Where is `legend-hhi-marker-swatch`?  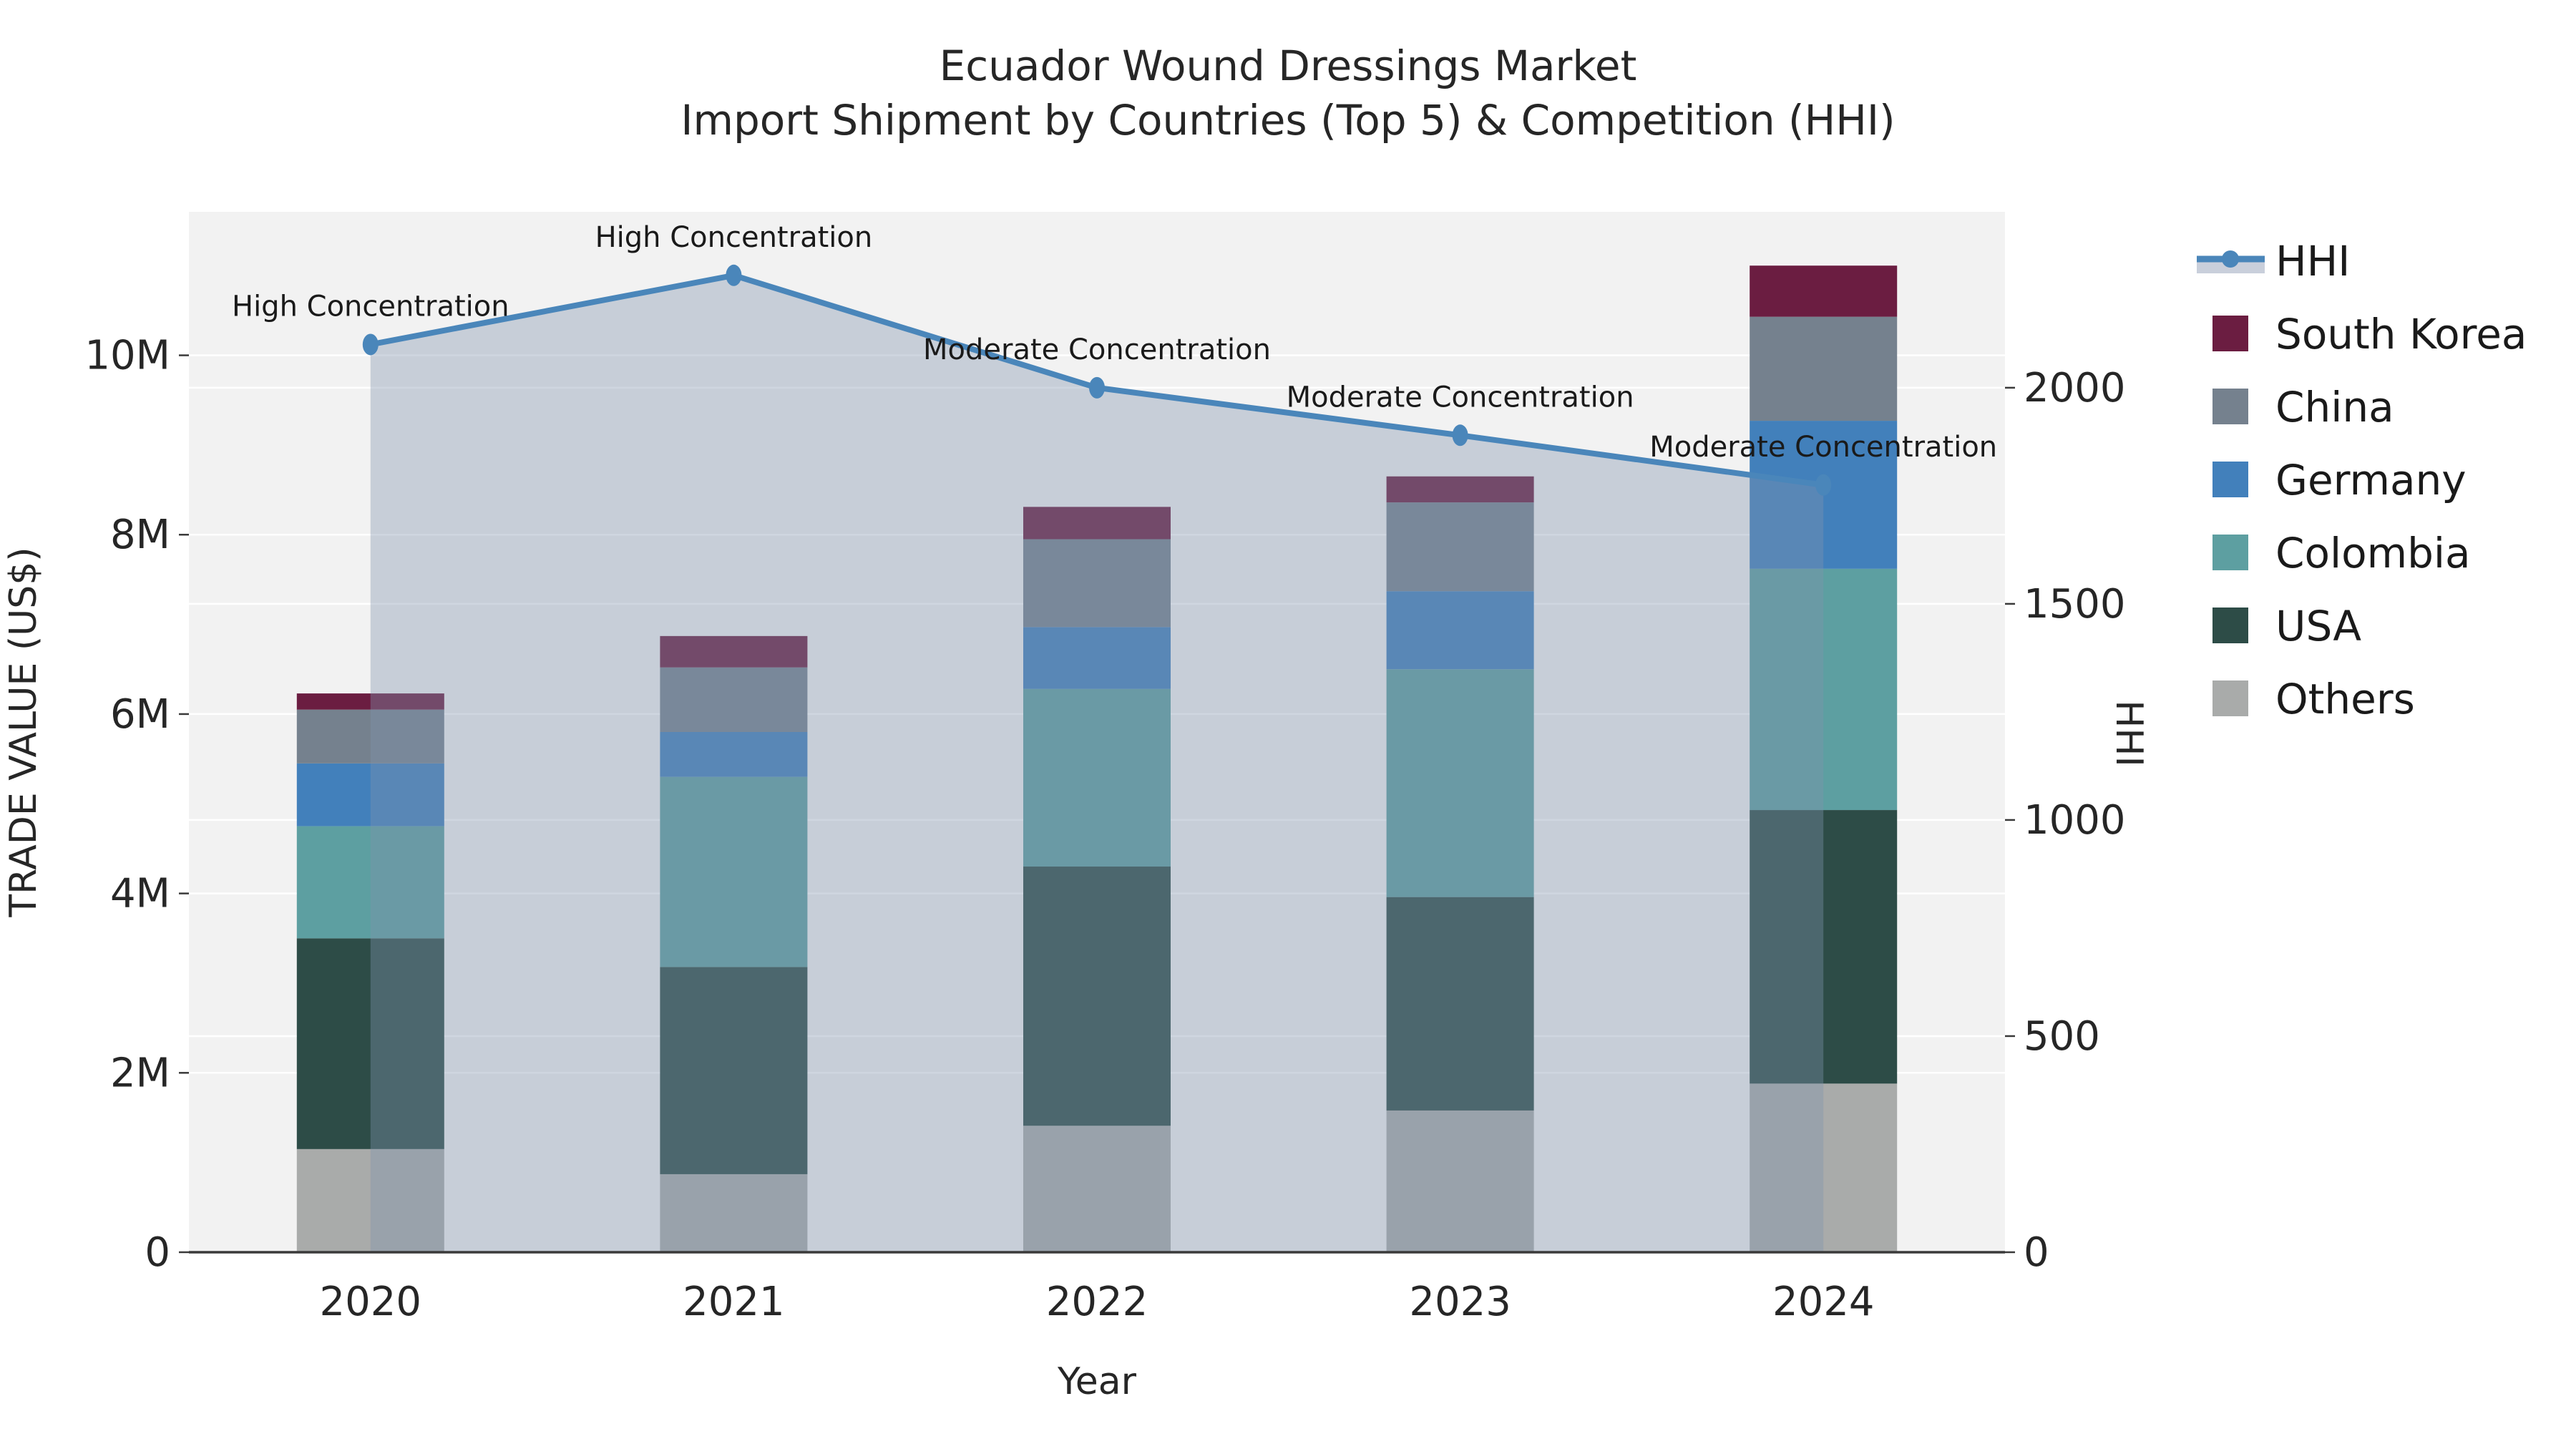
legend-hhi-marker-swatch is located at coordinates (2230, 259).